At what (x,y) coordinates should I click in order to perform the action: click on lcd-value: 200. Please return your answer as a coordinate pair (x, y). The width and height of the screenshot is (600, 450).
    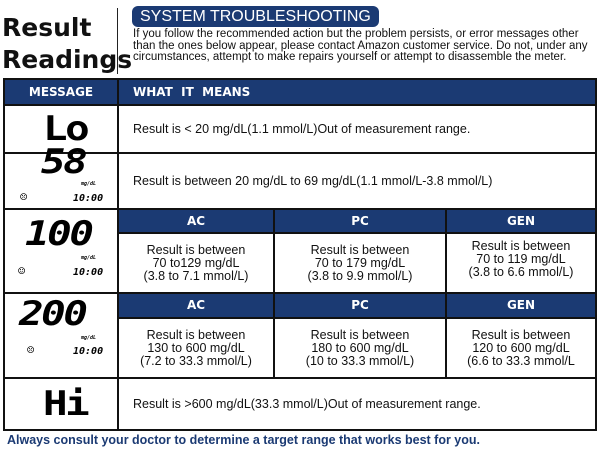
    Looking at the image, I should click on (53, 314).